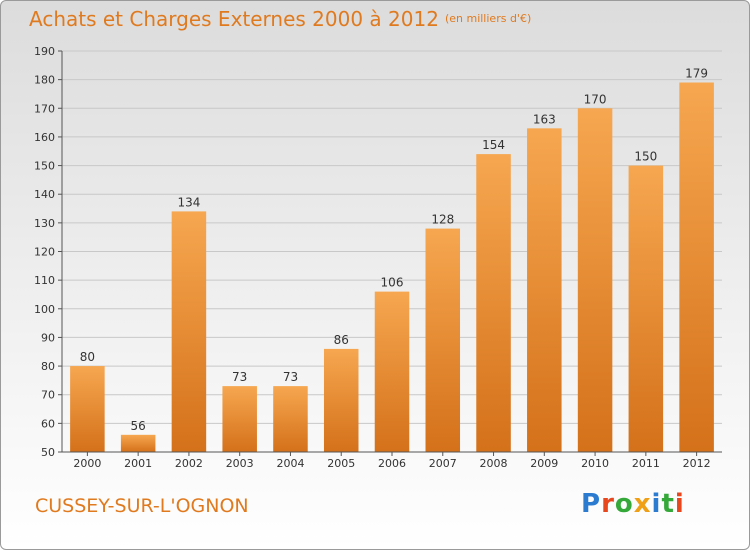 The width and height of the screenshot is (750, 550). Describe the element at coordinates (493, 145) in the screenshot. I see `data-label: 154` at that location.